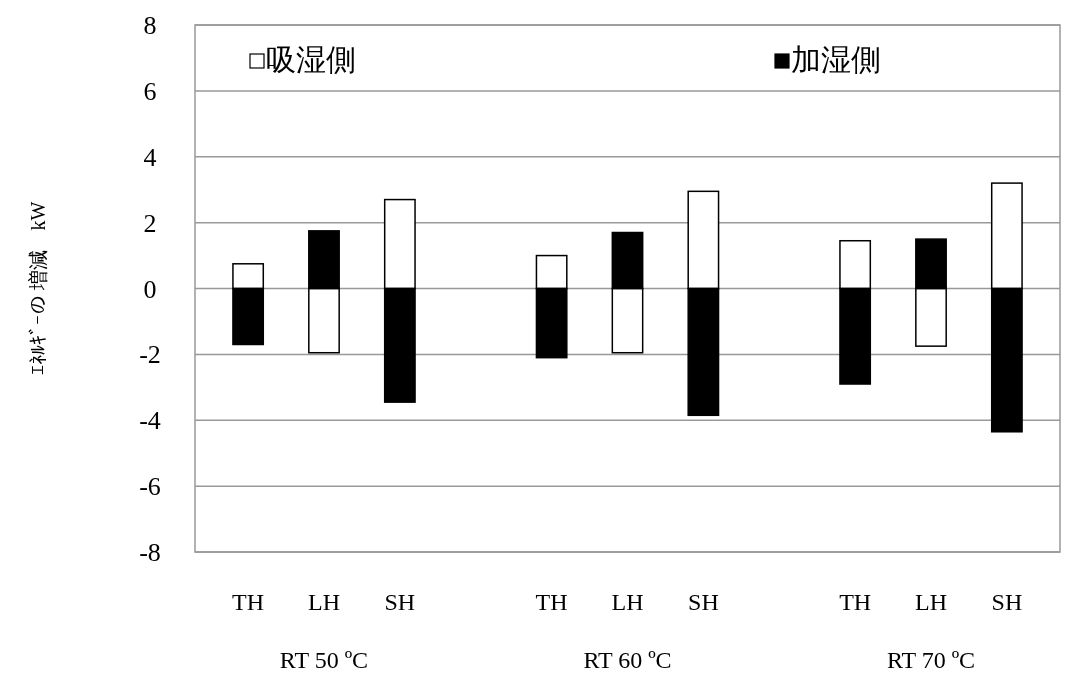 The width and height of the screenshot is (1065, 680). I want to click on y-tick-label: -4, so click(150, 421).